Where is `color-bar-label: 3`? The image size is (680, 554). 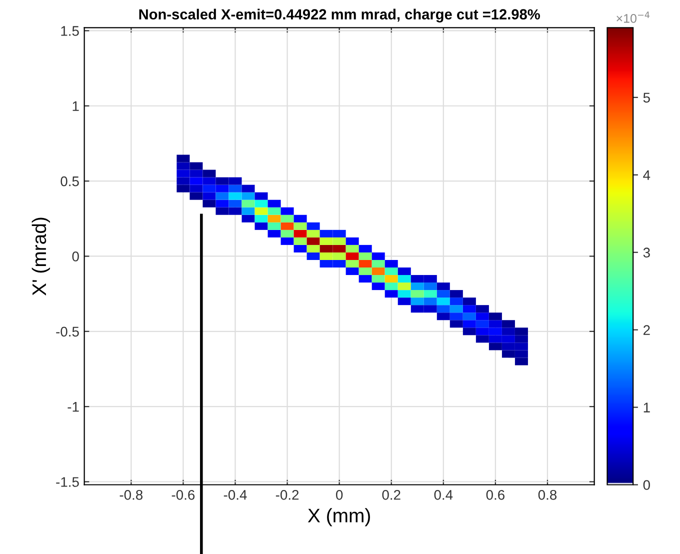 color-bar-label: 3 is located at coordinates (646, 253).